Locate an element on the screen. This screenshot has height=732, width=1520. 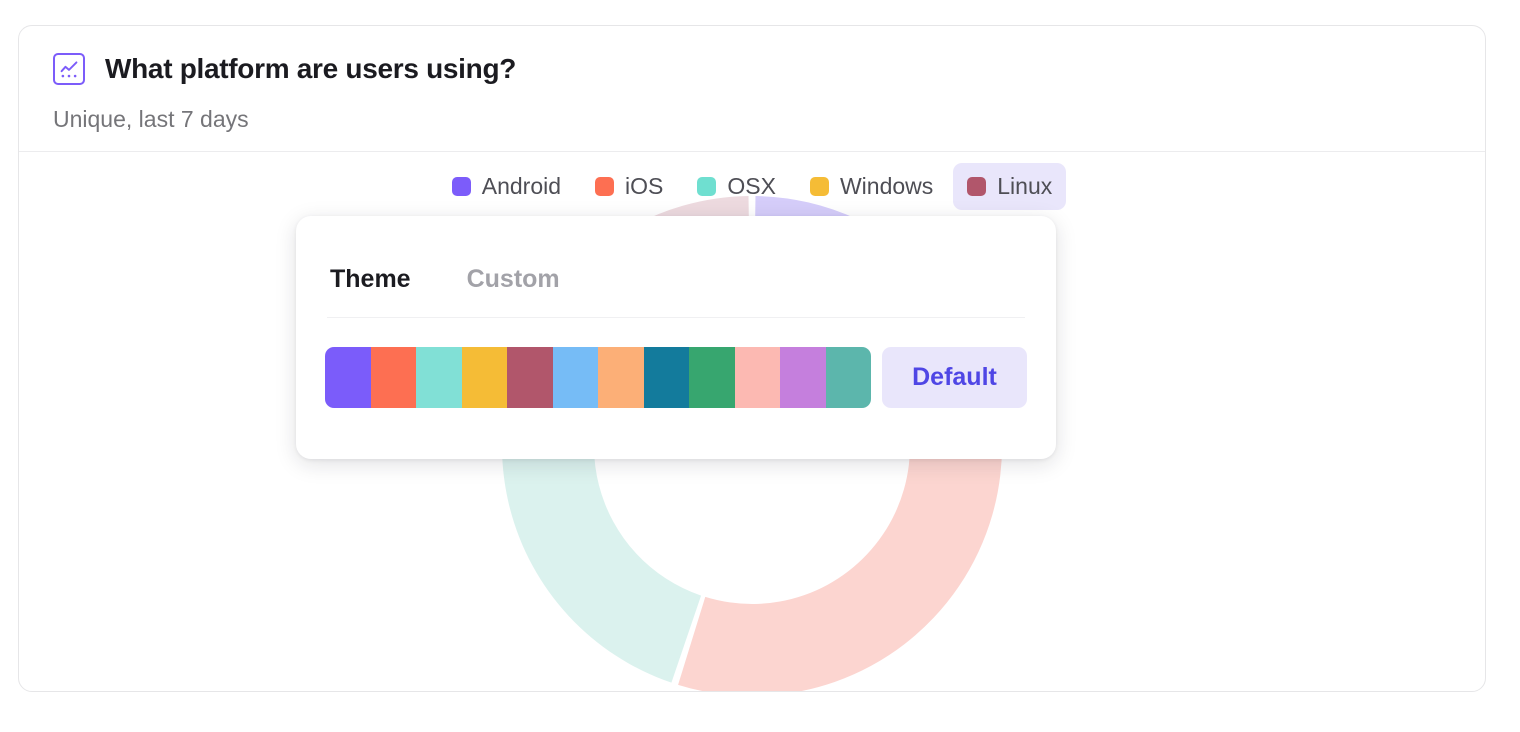
chart-legend: Android iOS OSX Windows Linux is located at coordinates (752, 186).